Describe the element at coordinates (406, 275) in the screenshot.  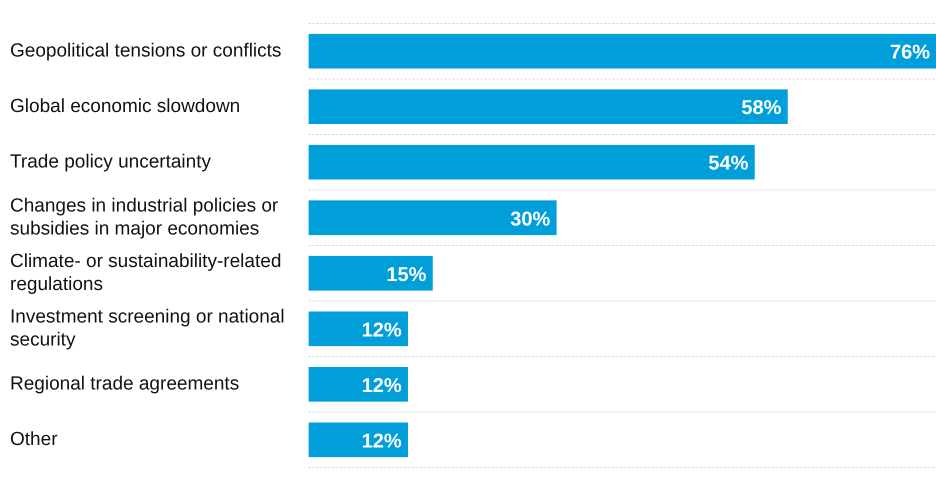
I see `data-label: 15%` at that location.